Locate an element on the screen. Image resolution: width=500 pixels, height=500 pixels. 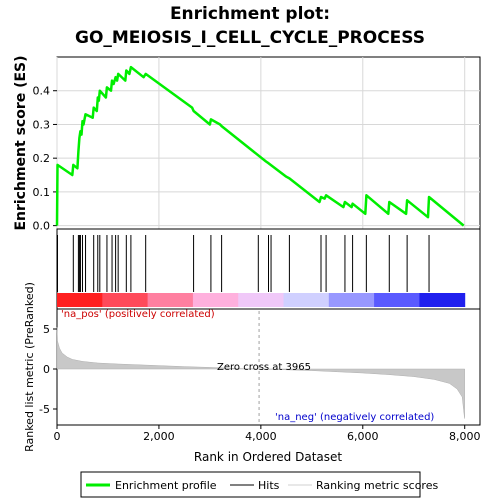
es-y-tick-label: 0.1 is located at coordinates (42, 192).